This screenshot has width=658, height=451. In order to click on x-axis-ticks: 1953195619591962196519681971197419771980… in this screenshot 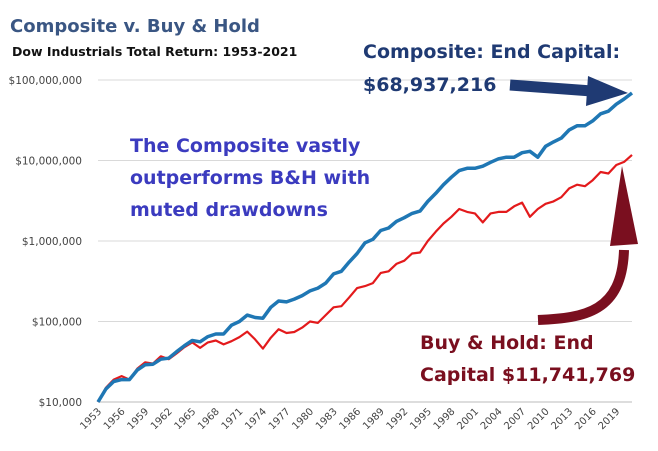, I will do `click(350, 419)`.